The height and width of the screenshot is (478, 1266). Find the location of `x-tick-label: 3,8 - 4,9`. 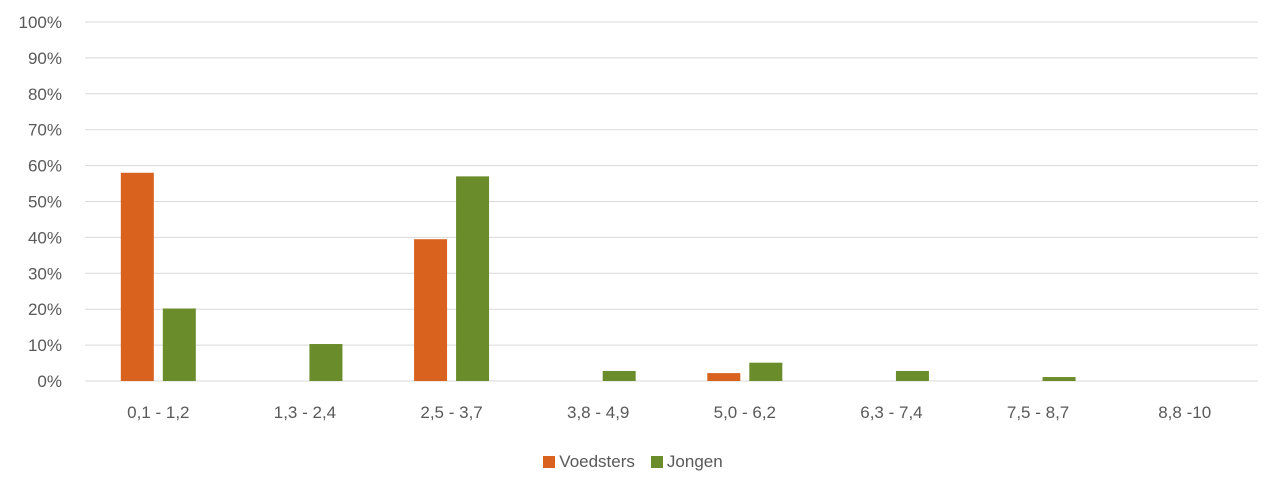

x-tick-label: 3,8 - 4,9 is located at coordinates (598, 412).